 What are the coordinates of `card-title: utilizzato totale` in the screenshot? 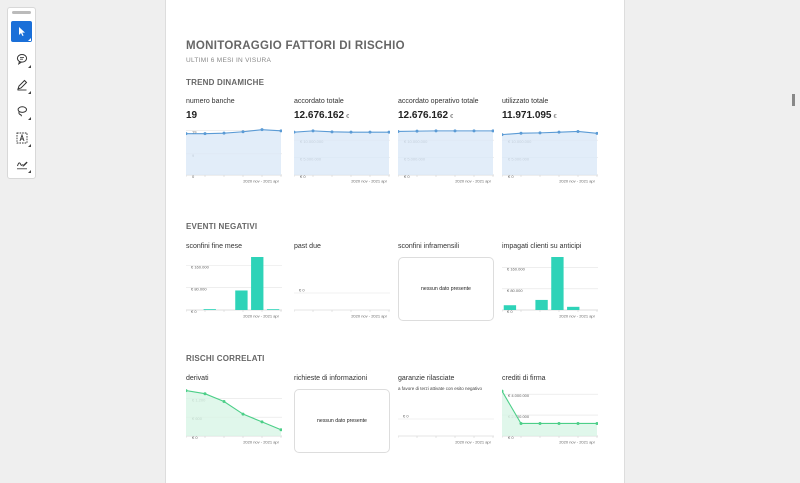 It's located at (525, 101).